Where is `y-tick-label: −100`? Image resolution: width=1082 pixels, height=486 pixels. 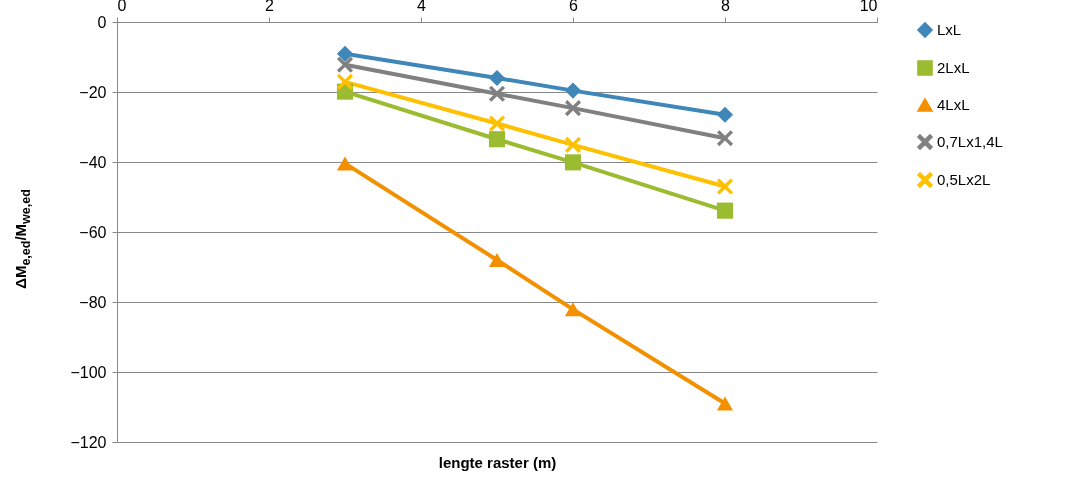 y-tick-label: −100 is located at coordinates (88, 372).